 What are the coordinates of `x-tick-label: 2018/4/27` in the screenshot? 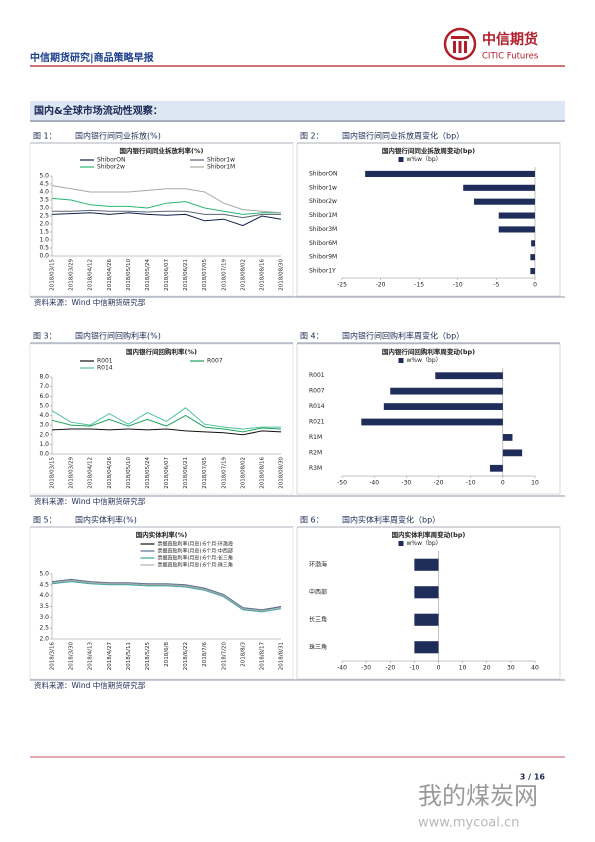 It's located at (110, 656).